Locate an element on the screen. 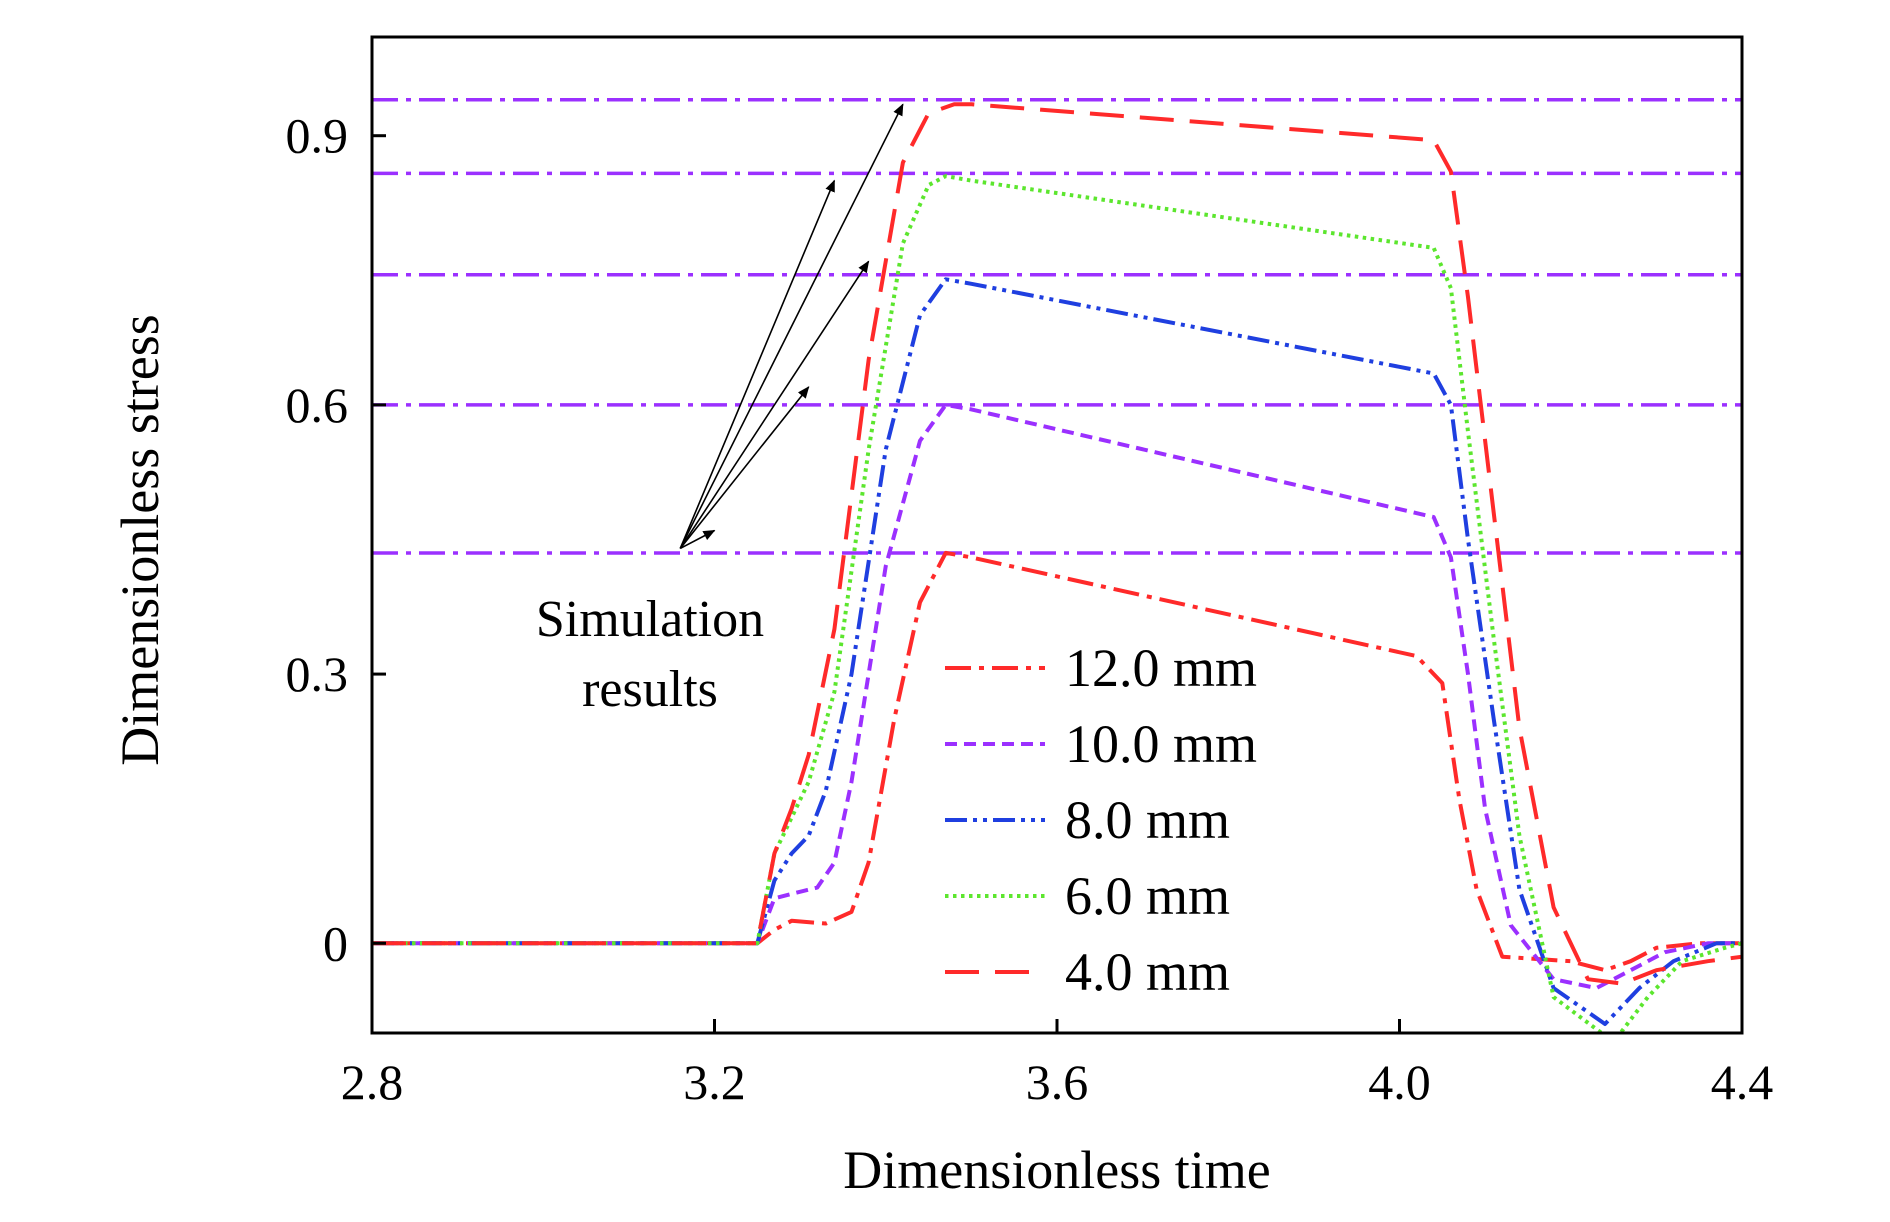 The height and width of the screenshot is (1222, 1890). legend-label: 8.0 mm is located at coordinates (1147, 820).